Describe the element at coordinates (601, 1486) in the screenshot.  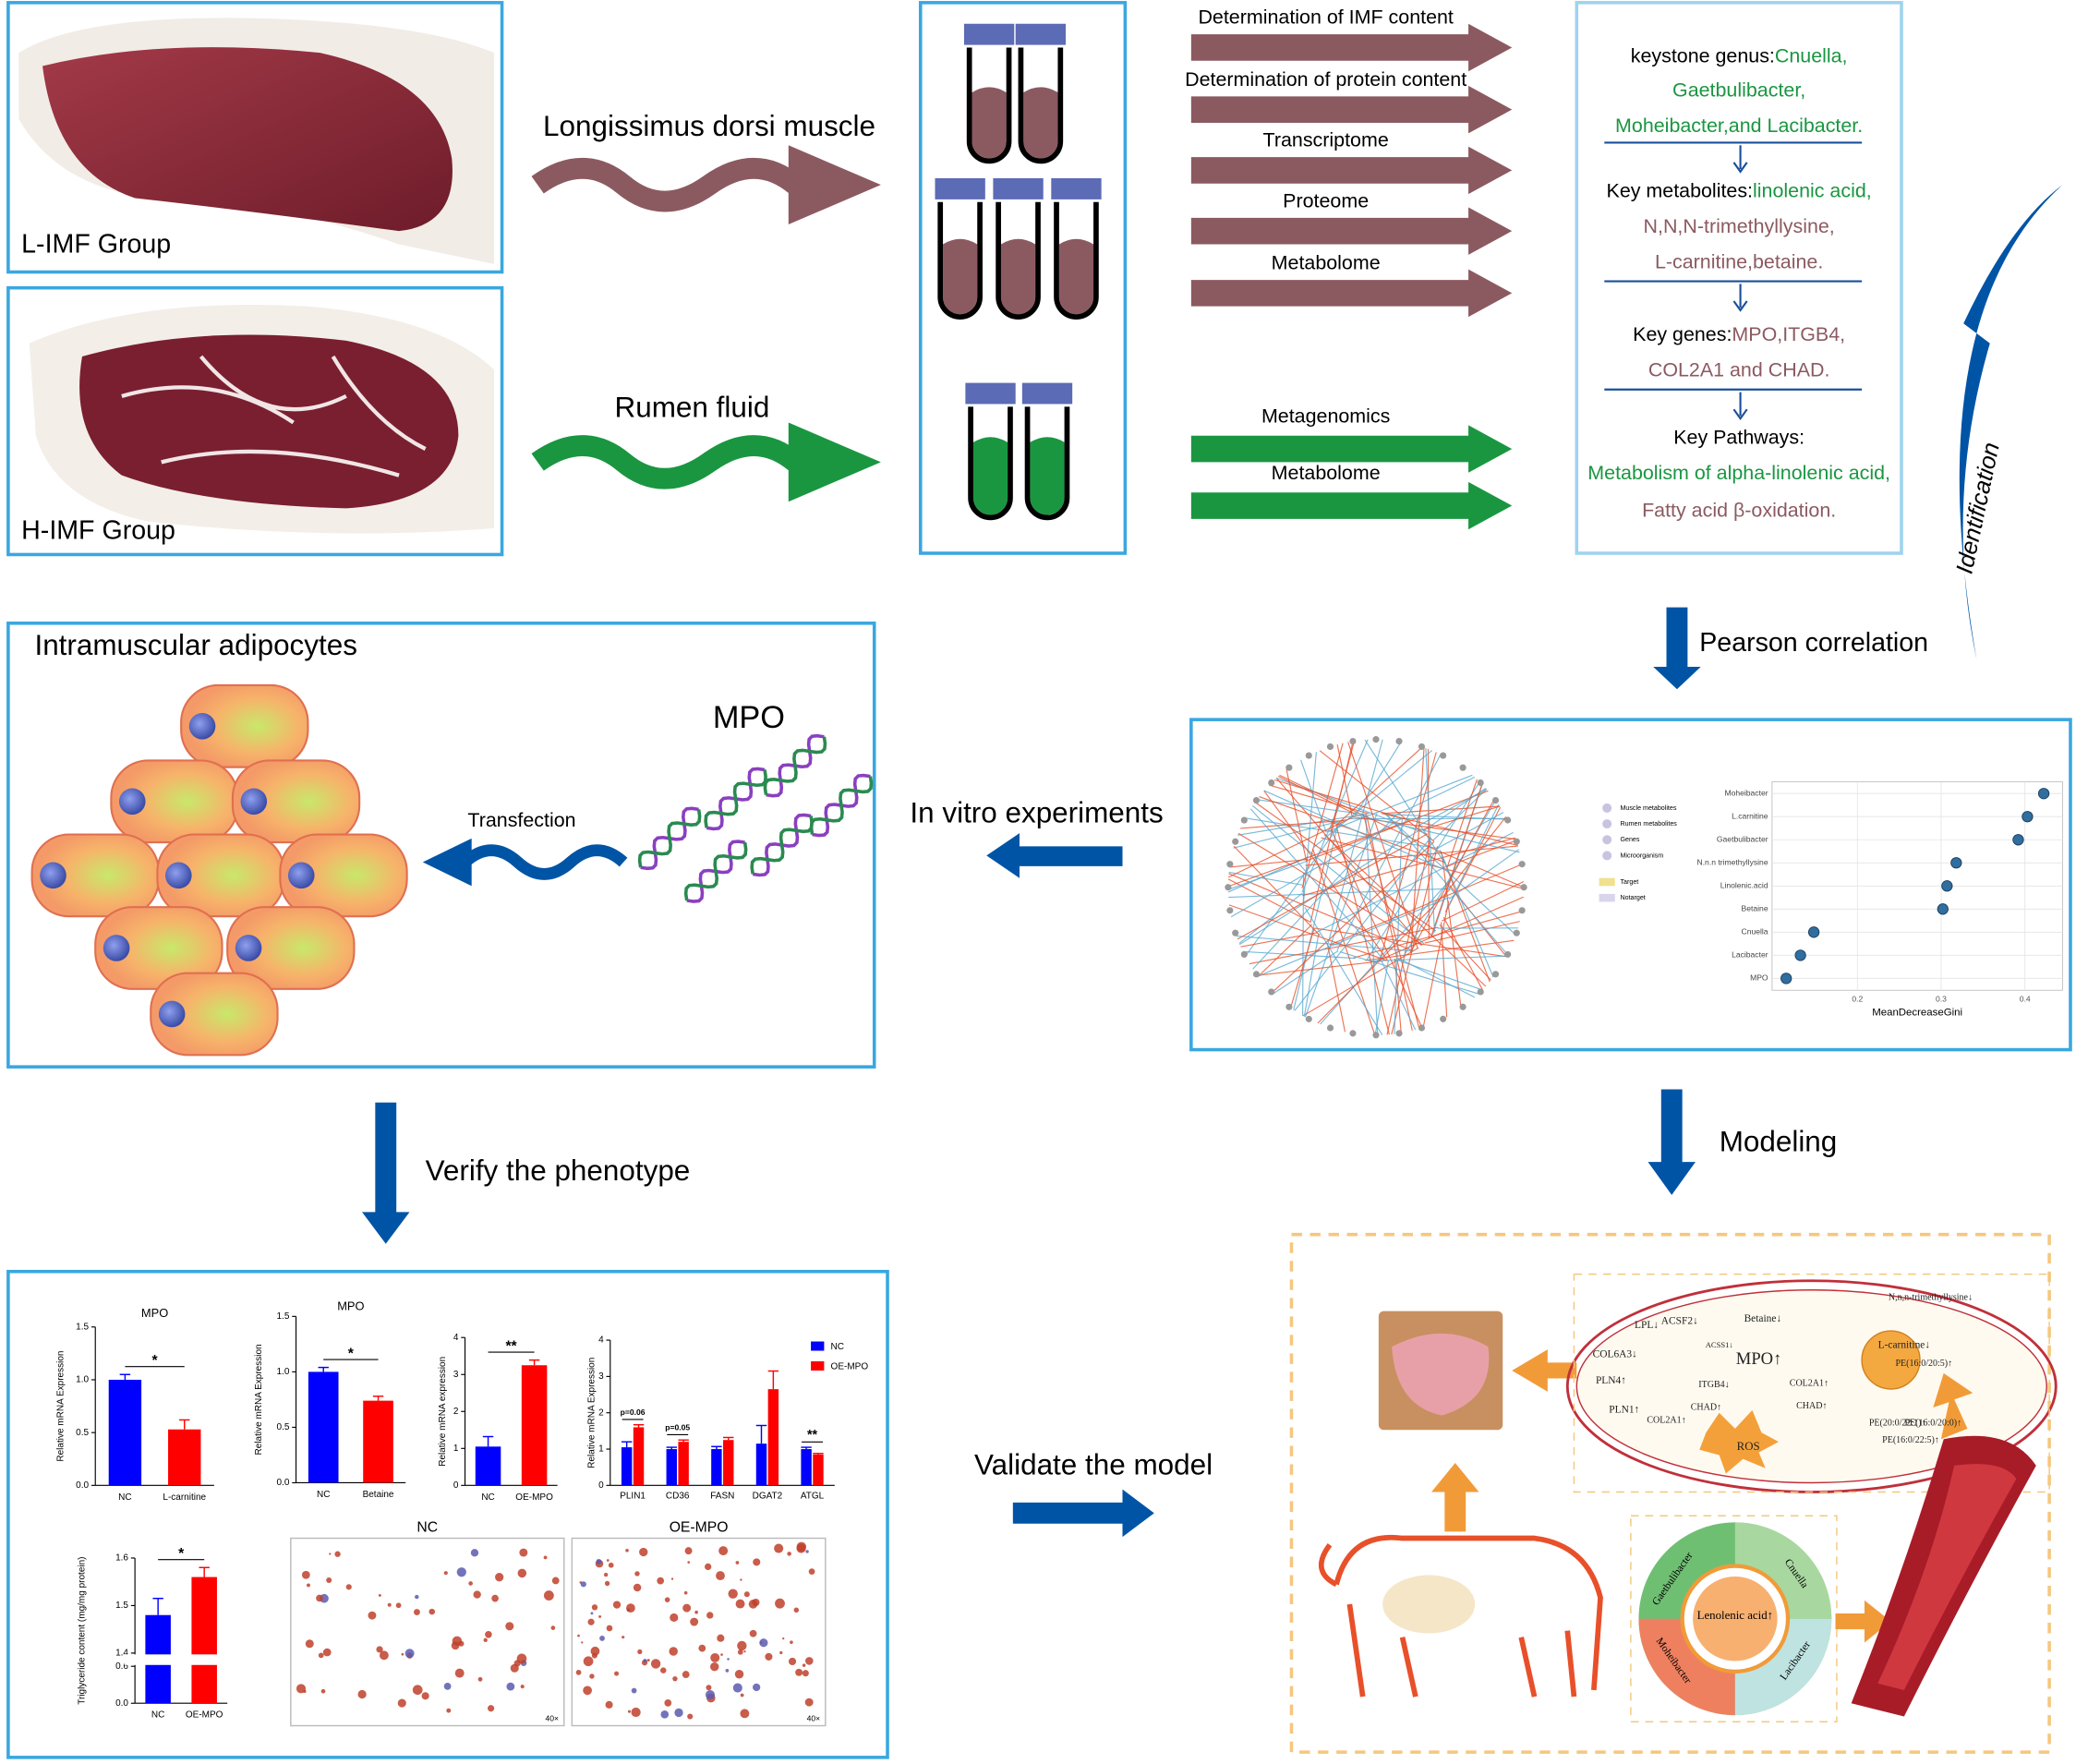
I see `y-tick-label: 0` at that location.